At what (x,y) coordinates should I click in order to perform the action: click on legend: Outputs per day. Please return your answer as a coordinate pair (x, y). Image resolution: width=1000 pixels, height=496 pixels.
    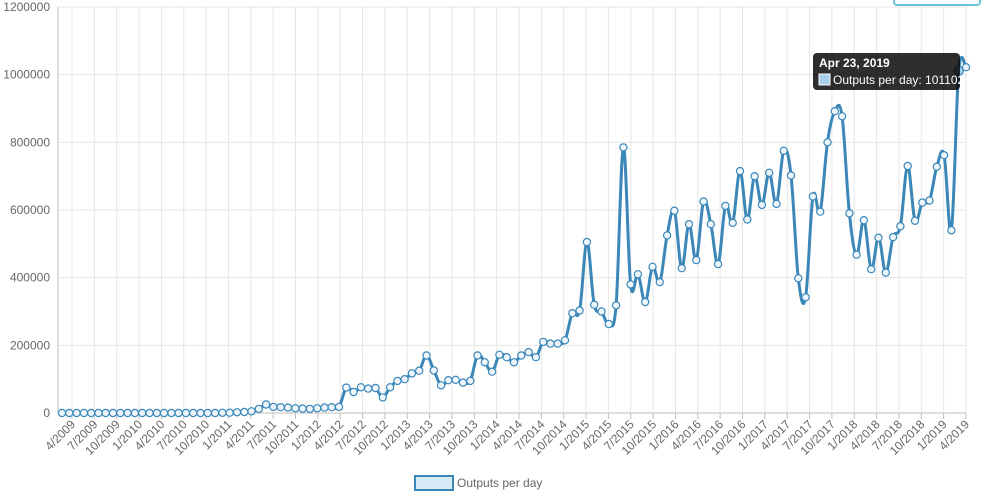
    Looking at the image, I should click on (478, 483).